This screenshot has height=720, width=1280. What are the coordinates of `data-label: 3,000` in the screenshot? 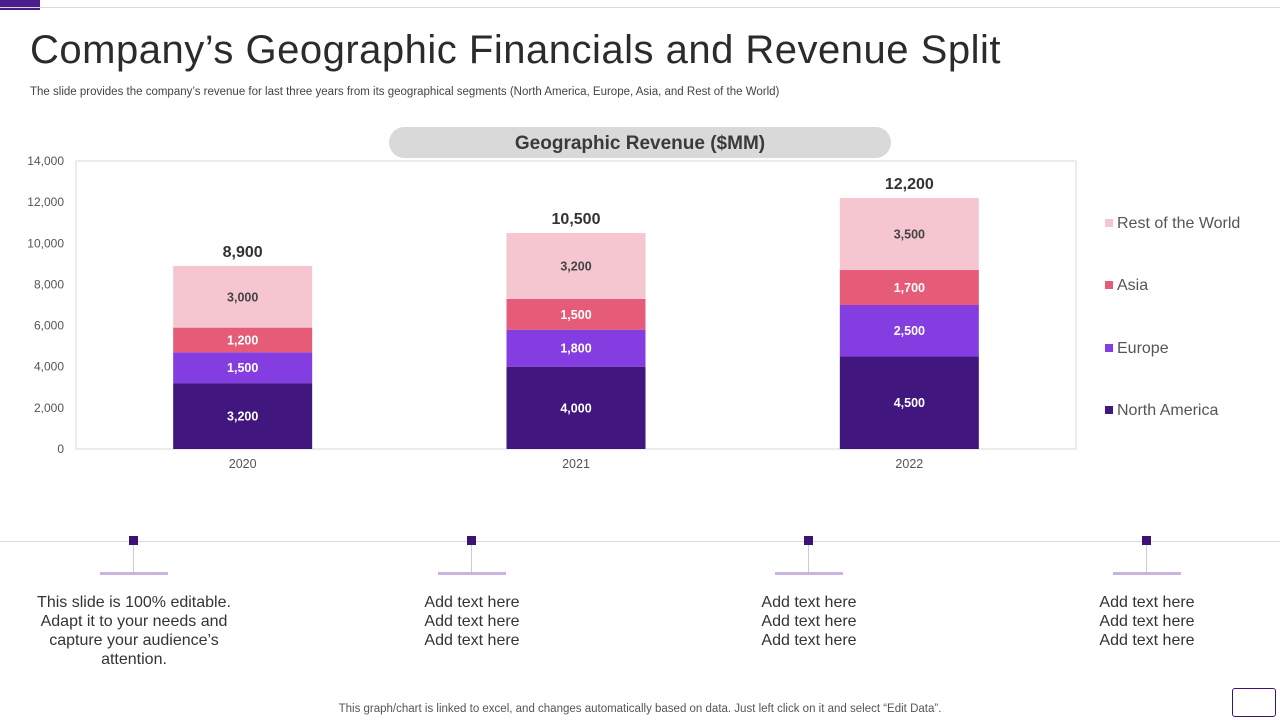 It's located at (242, 297).